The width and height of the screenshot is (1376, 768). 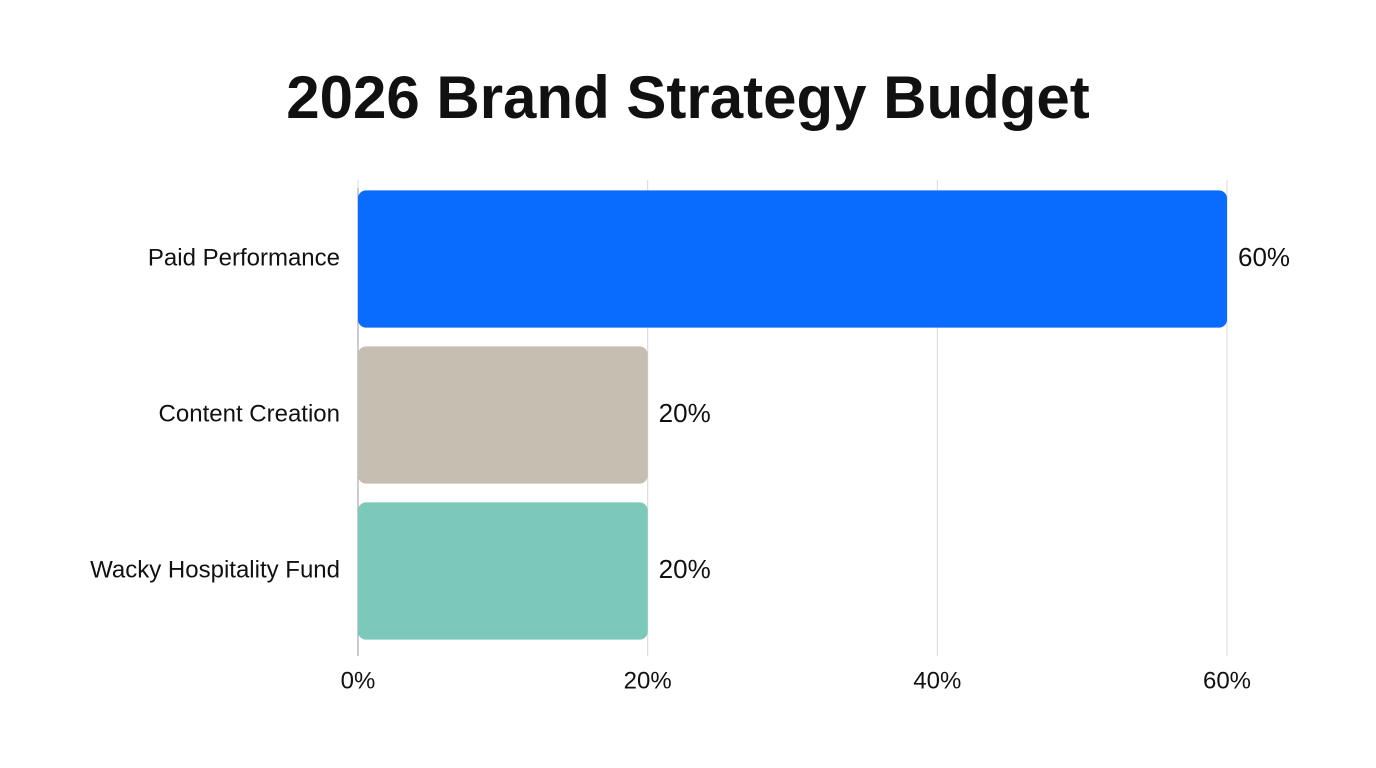 I want to click on x-tick-label: 0%, so click(x=358, y=680).